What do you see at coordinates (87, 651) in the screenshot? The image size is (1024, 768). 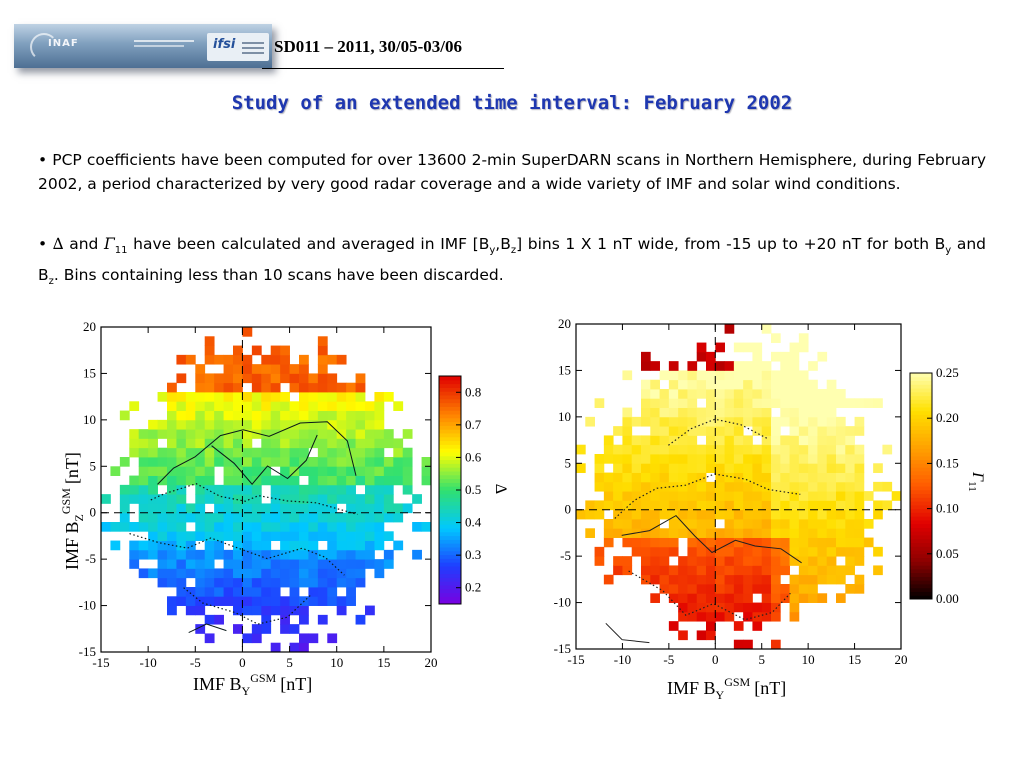 I see `y-tick-label: -15` at bounding box center [87, 651].